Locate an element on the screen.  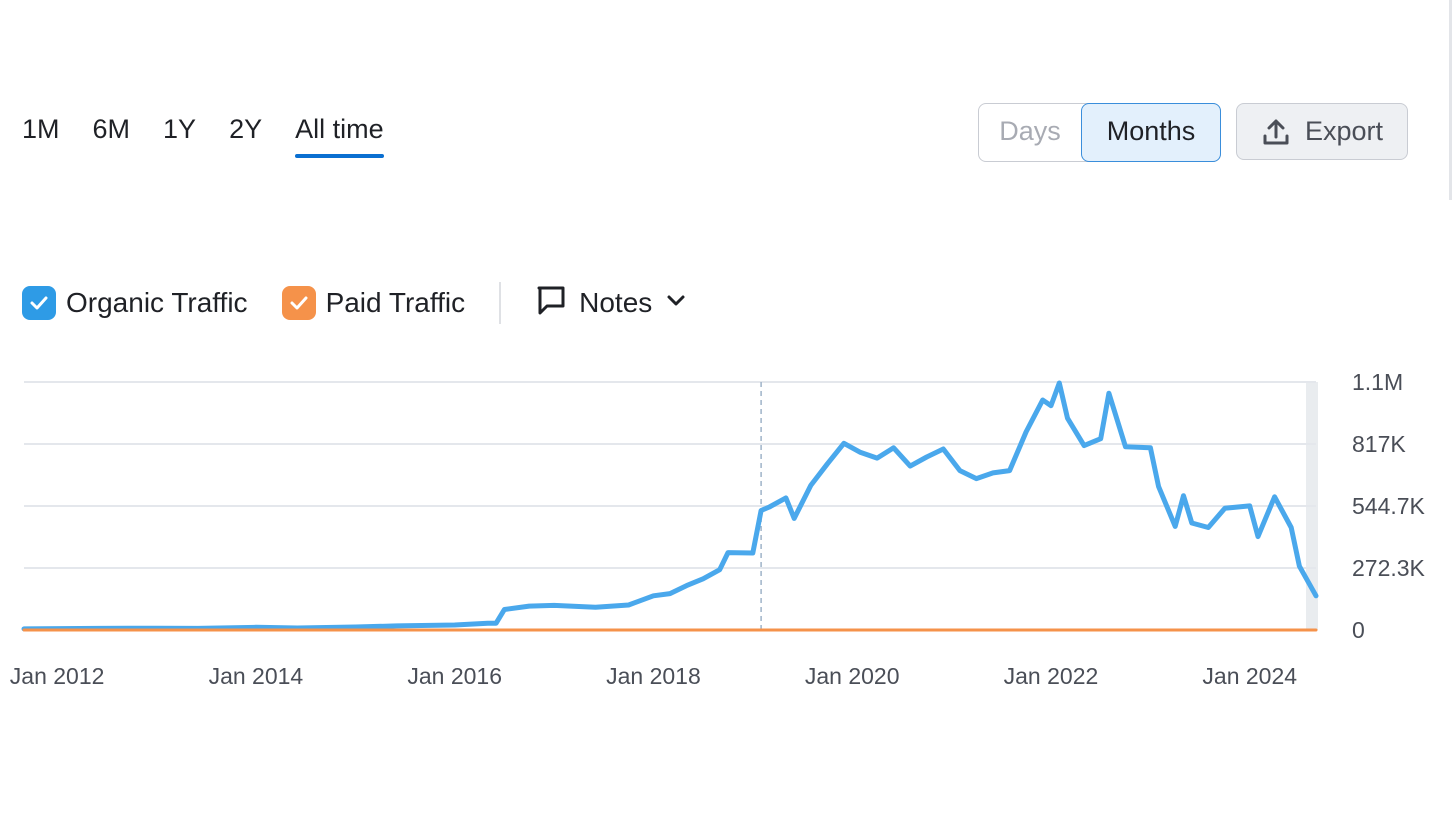
export-button: Export is located at coordinates (1322, 131).